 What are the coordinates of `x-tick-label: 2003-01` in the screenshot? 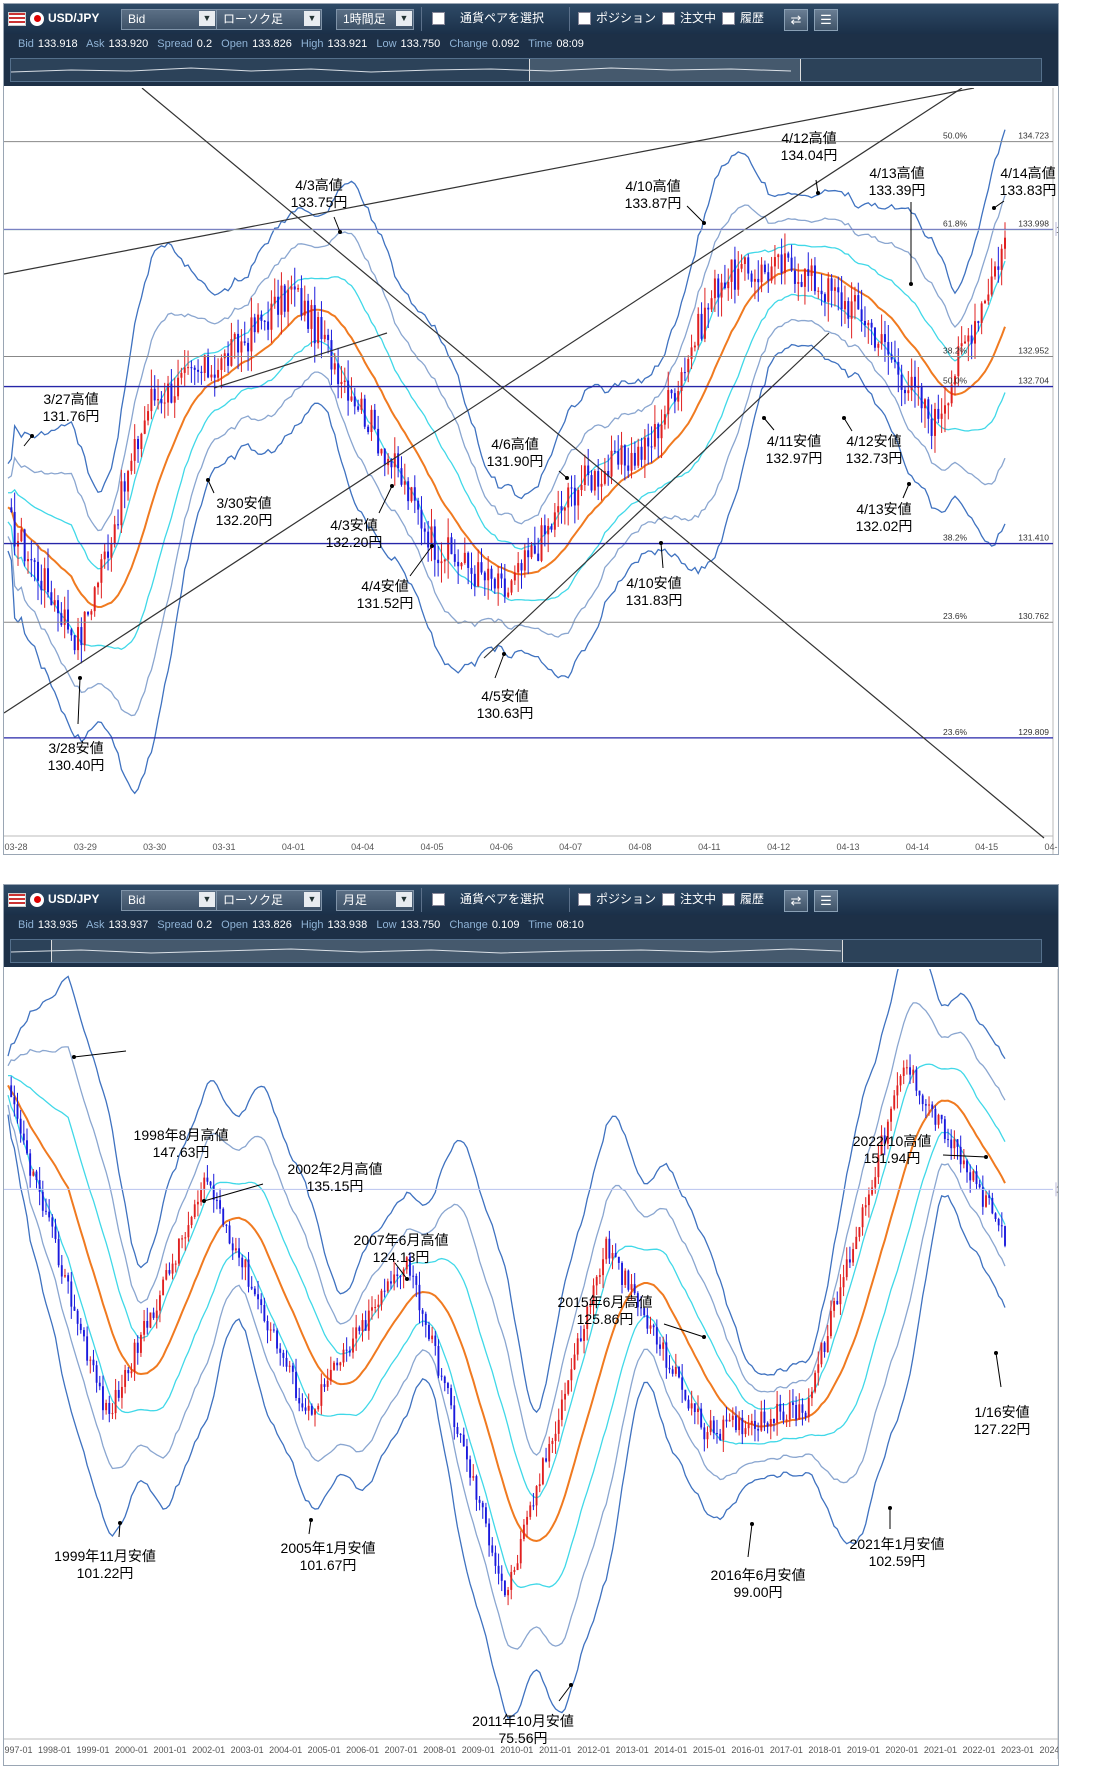 It's located at (247, 1750).